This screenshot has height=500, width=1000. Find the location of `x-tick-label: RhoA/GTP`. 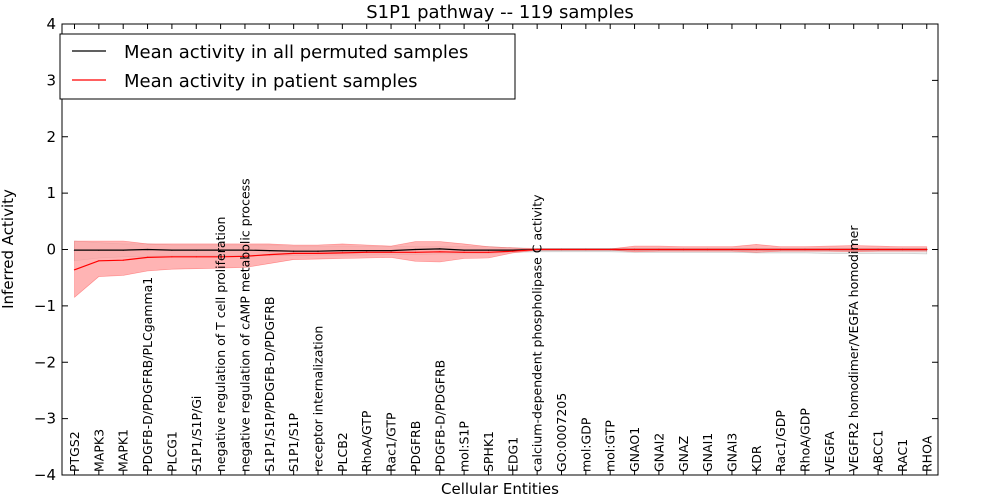

x-tick-label: RhoA/GTP is located at coordinates (366, 441).